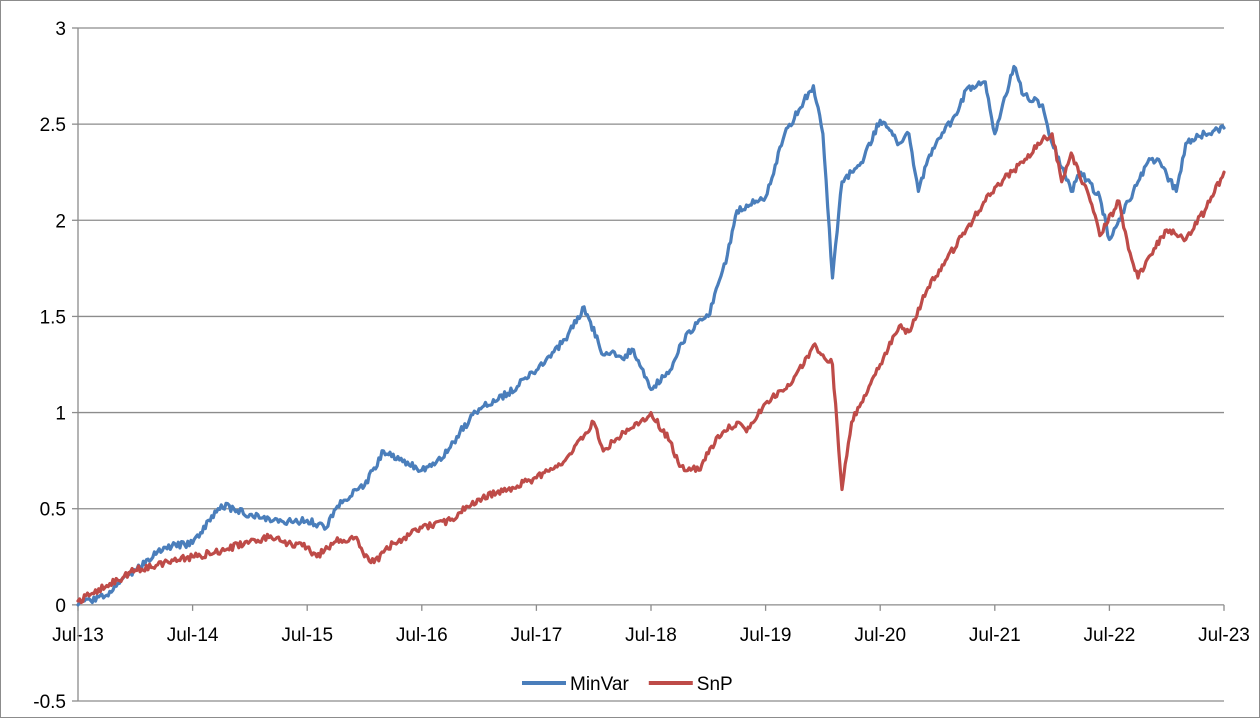  I want to click on y-tick-label: 2.5, so click(53, 125).